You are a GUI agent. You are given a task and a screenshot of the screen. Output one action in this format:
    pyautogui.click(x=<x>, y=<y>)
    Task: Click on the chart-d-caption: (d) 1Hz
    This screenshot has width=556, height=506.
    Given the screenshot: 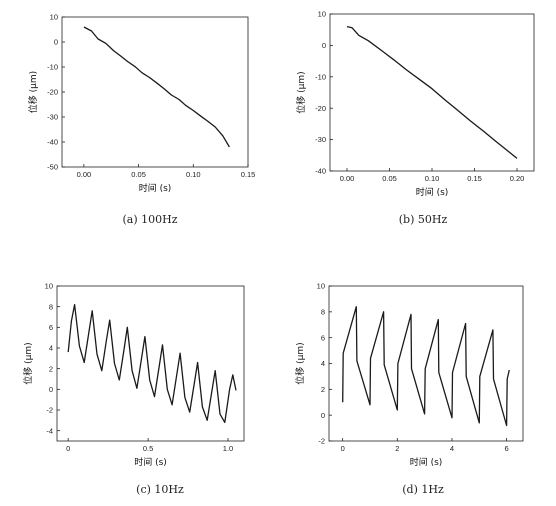 What is the action you would take?
    pyautogui.click(x=423, y=489)
    